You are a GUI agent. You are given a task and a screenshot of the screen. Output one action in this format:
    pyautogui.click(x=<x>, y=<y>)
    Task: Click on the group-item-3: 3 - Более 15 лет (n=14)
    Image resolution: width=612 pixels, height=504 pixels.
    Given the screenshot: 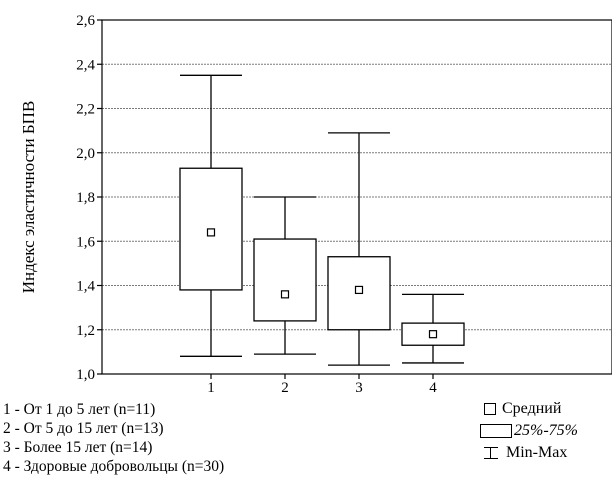 What is the action you would take?
    pyautogui.click(x=78, y=447)
    